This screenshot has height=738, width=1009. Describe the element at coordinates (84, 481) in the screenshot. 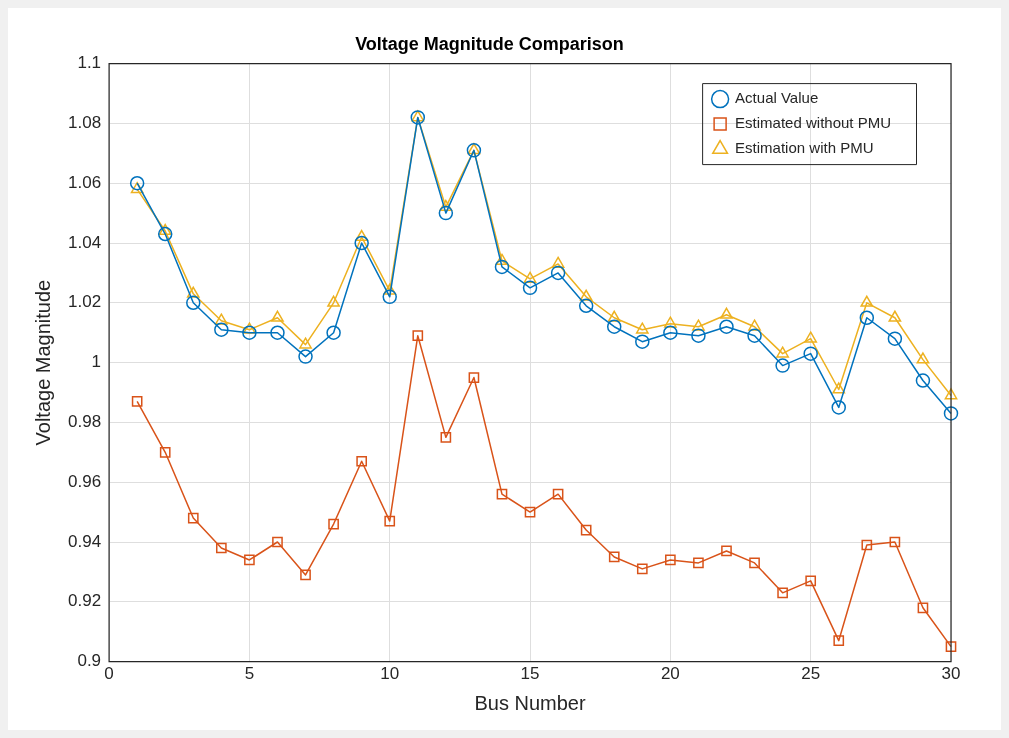

I see `y-tick-label: 0.96` at that location.